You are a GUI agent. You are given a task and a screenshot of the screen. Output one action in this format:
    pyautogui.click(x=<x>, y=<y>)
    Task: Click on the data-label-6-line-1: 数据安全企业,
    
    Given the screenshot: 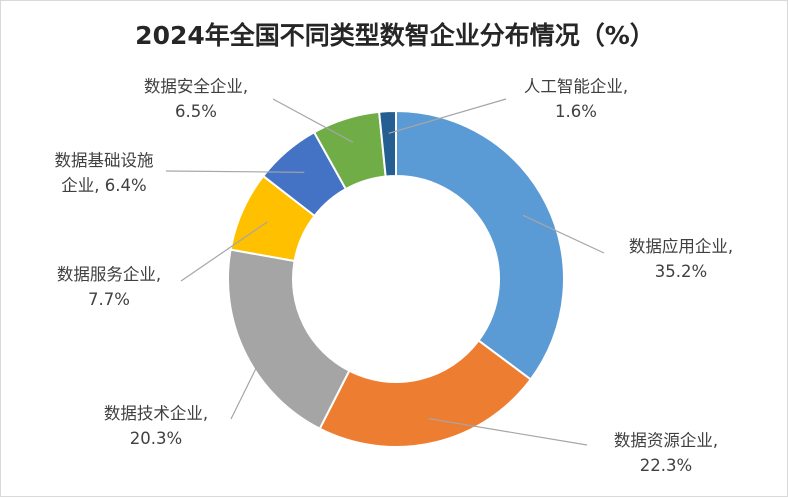 What is the action you would take?
    pyautogui.click(x=196, y=86)
    